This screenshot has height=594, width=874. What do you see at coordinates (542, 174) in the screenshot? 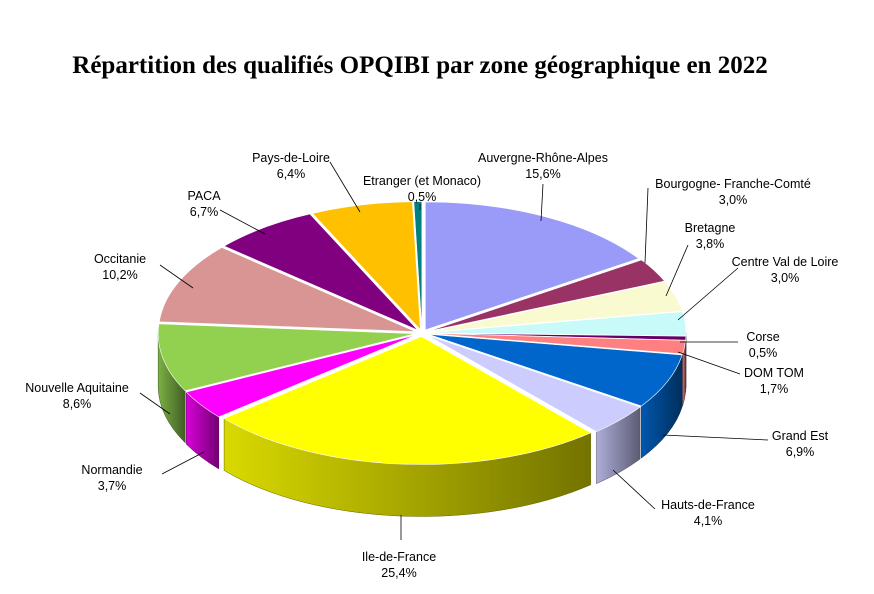
I see `slice-value-label-0: 15,6%` at bounding box center [542, 174].